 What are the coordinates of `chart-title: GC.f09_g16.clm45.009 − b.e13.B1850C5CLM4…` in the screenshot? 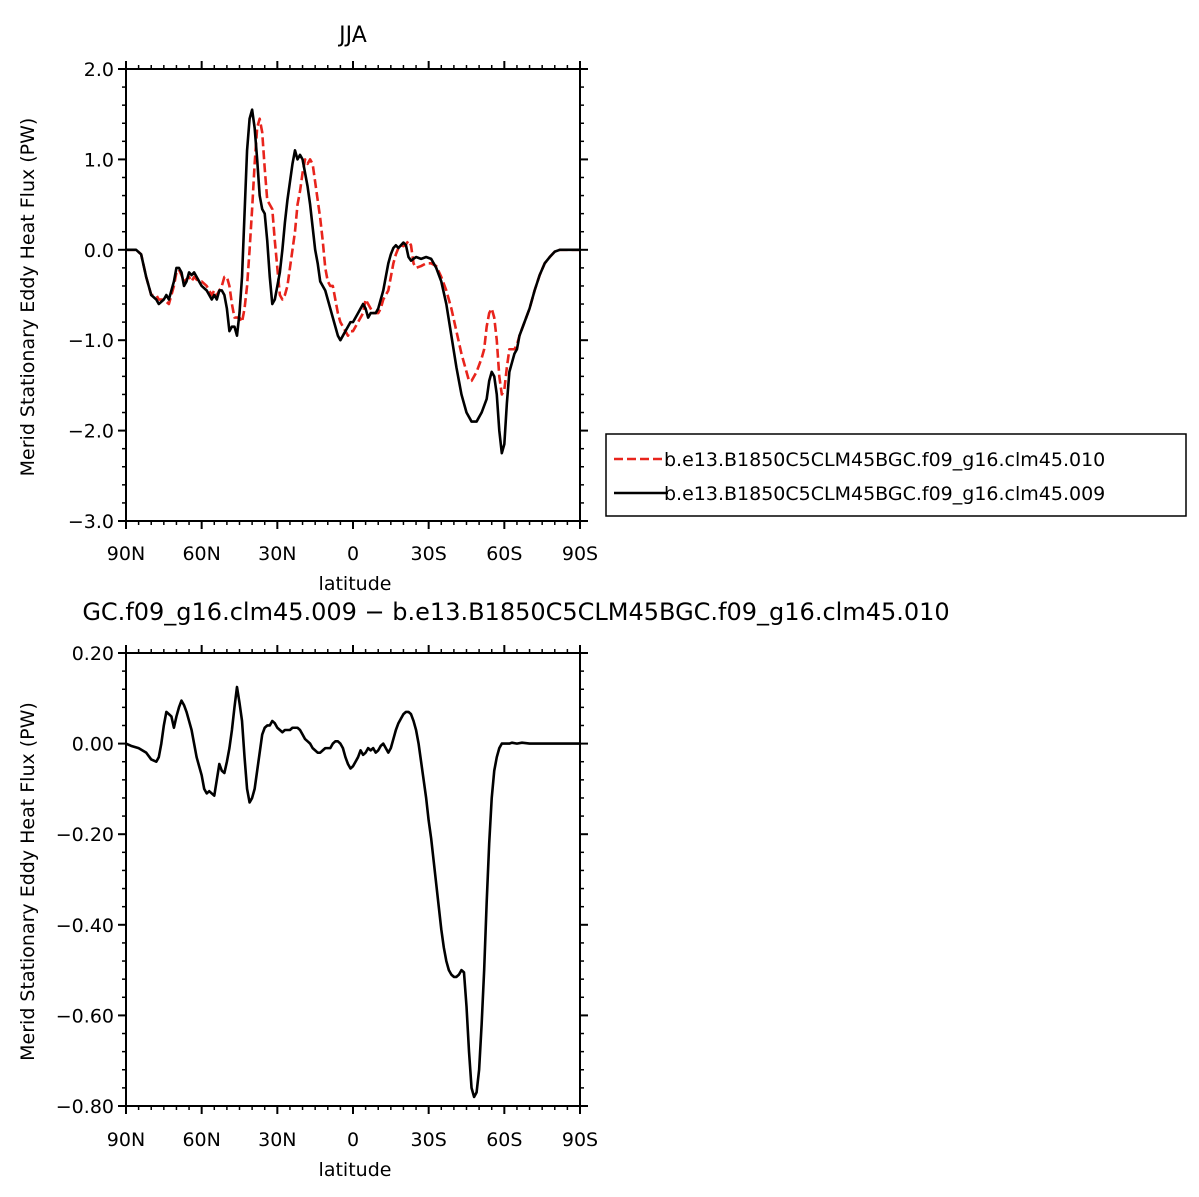 It's located at (515, 612).